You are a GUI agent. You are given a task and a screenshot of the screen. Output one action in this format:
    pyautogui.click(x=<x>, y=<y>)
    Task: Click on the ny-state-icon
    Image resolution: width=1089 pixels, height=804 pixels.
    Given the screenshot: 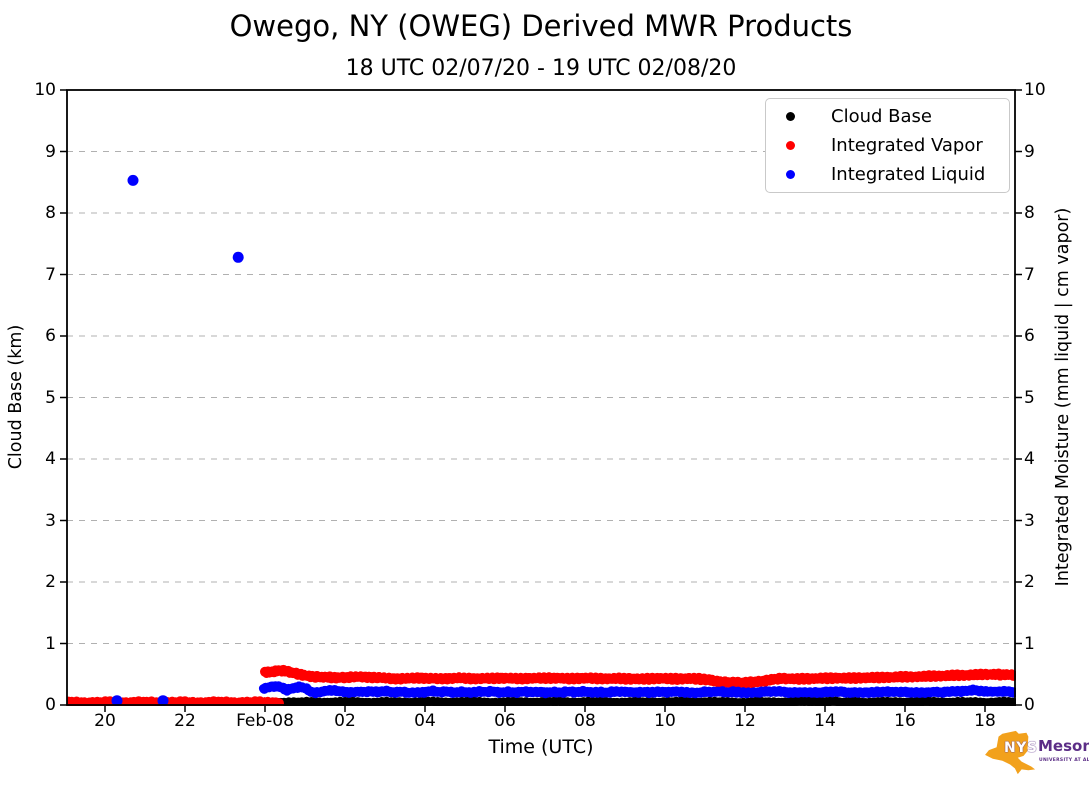 What is the action you would take?
    pyautogui.click(x=1010, y=752)
    